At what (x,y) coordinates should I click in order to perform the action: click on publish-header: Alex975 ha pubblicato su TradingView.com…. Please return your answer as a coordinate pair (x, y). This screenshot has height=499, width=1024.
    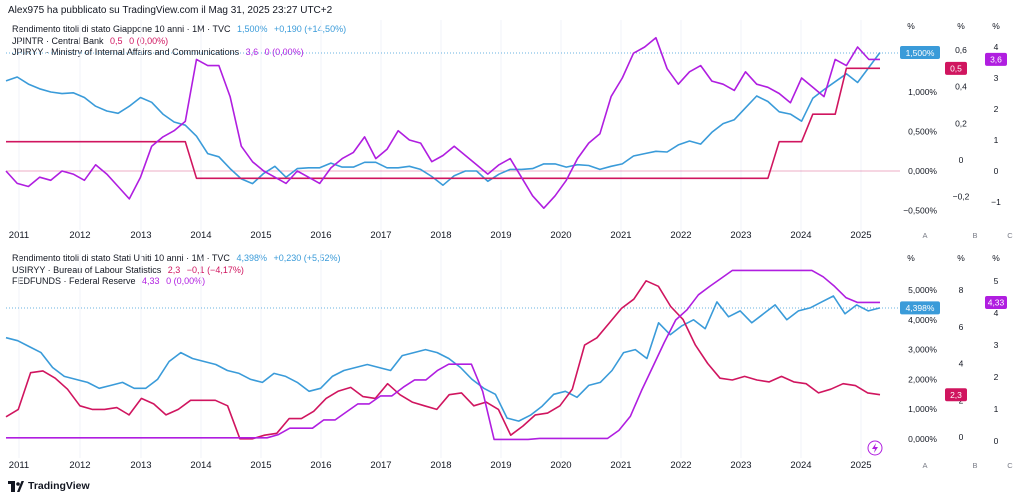
    Looking at the image, I should click on (170, 10).